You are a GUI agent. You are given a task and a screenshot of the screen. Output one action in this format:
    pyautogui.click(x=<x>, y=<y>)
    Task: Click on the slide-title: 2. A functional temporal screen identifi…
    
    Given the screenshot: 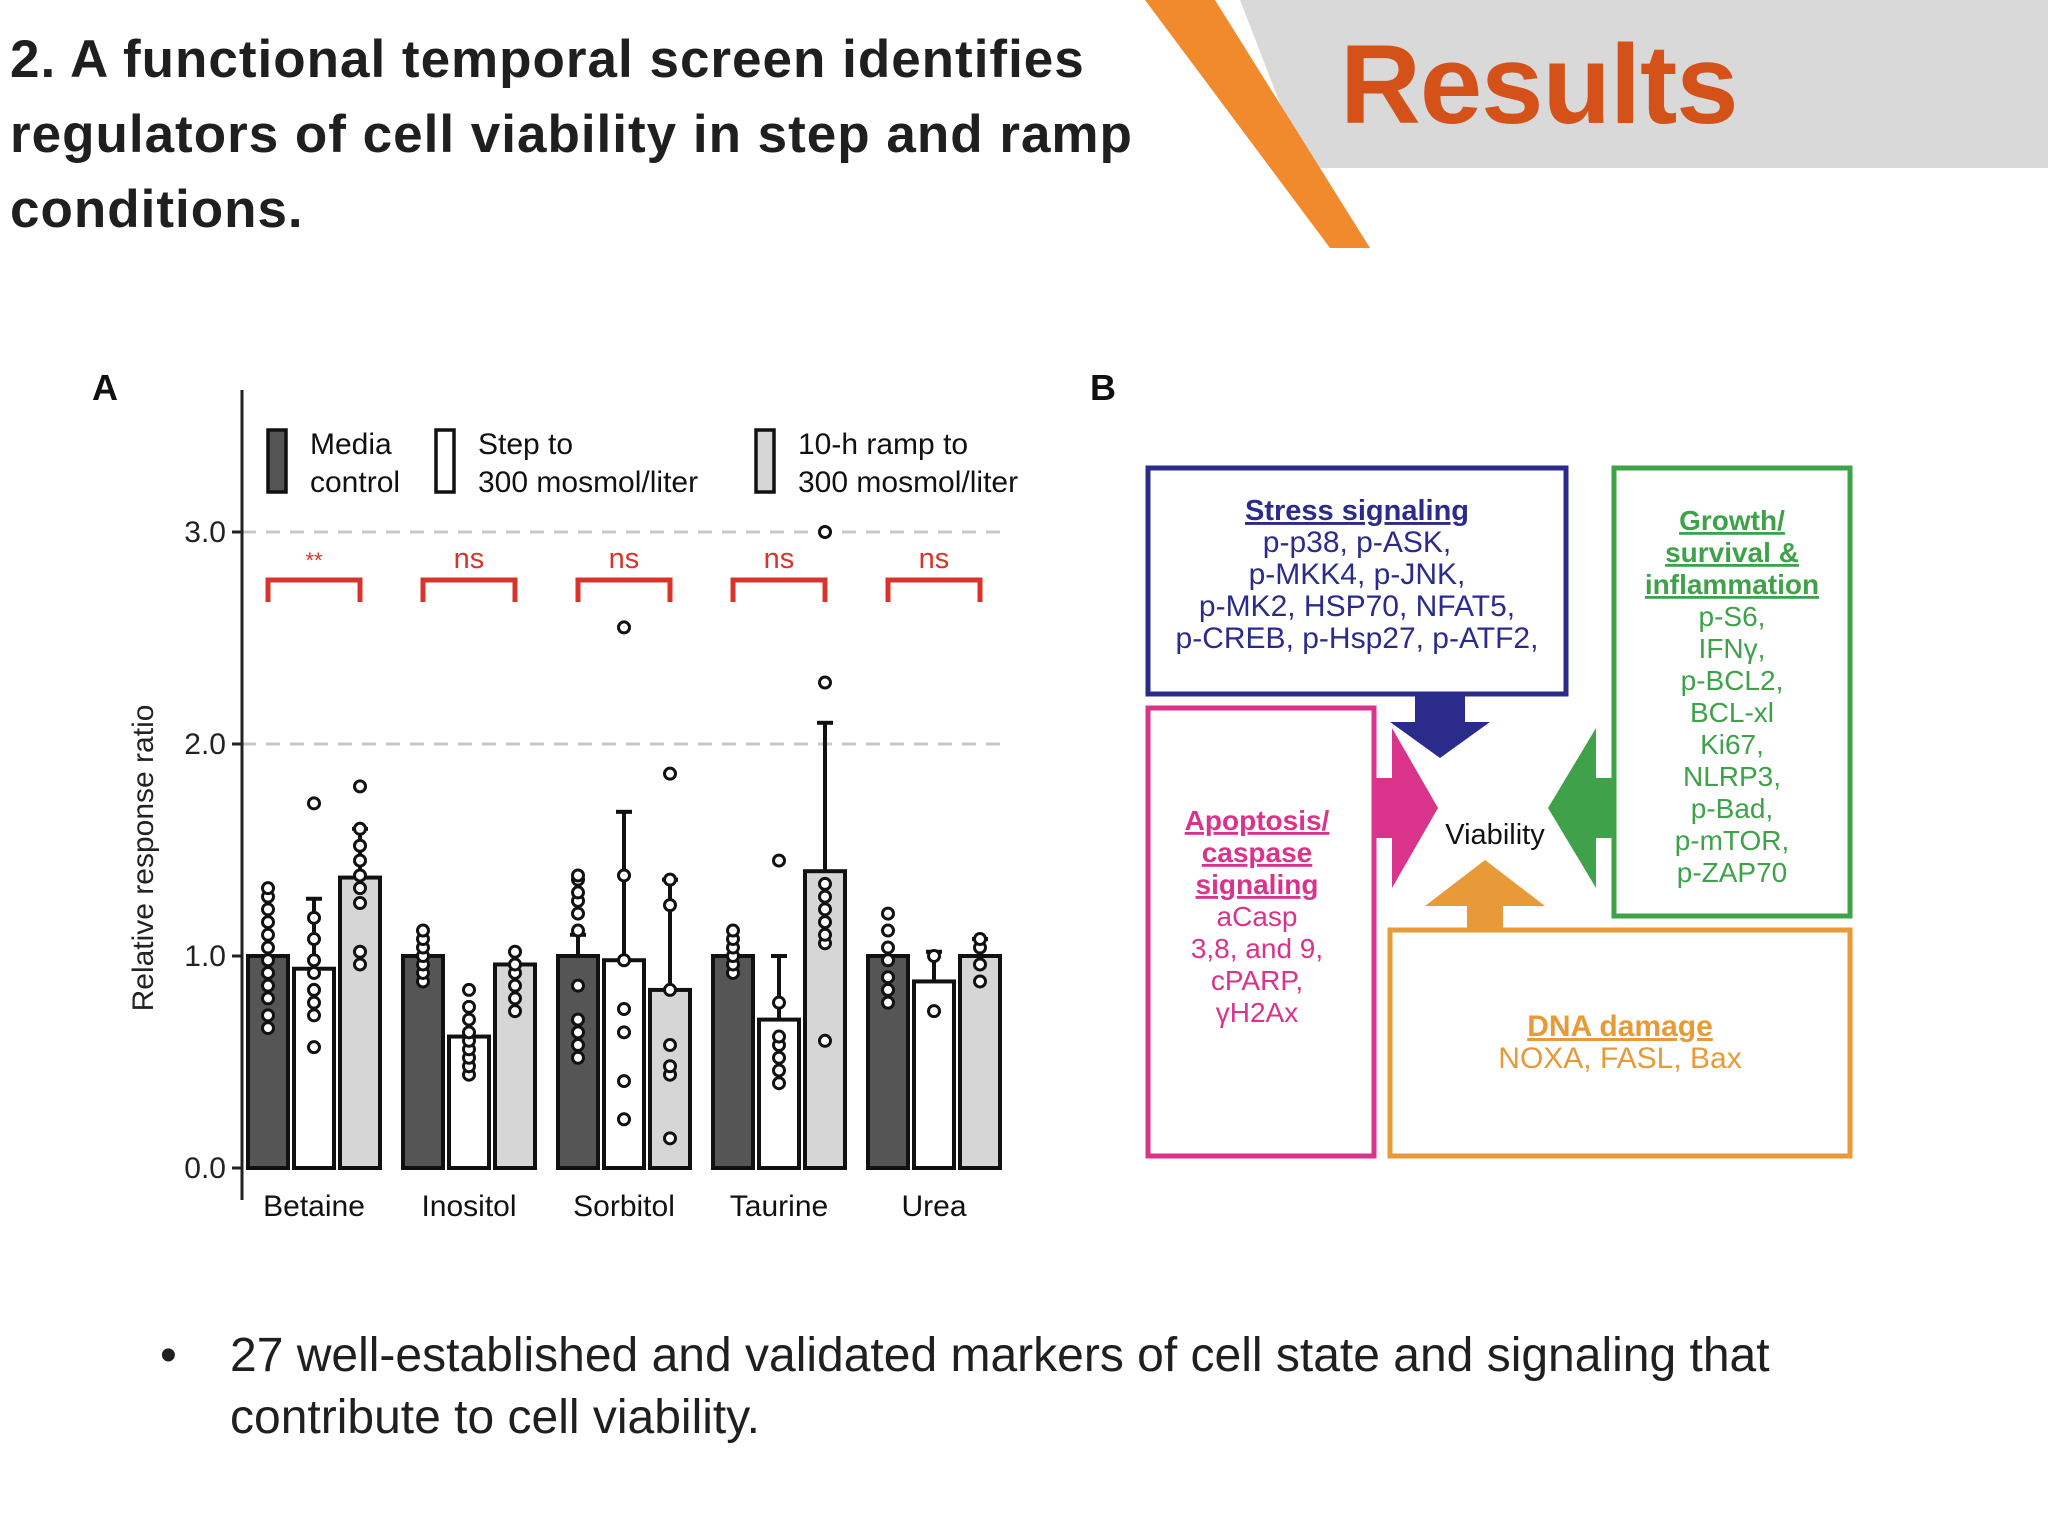 What is the action you would take?
    pyautogui.click(x=571, y=134)
    